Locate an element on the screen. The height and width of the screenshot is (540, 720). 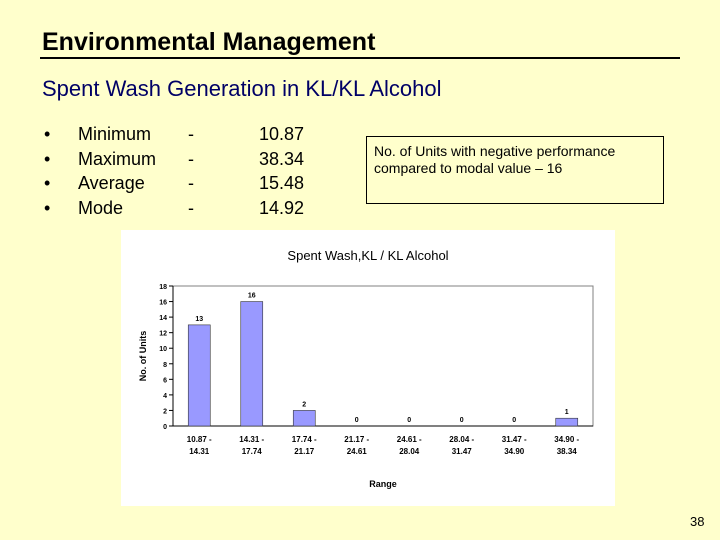
stat-label: Mode is located at coordinates (101, 207).